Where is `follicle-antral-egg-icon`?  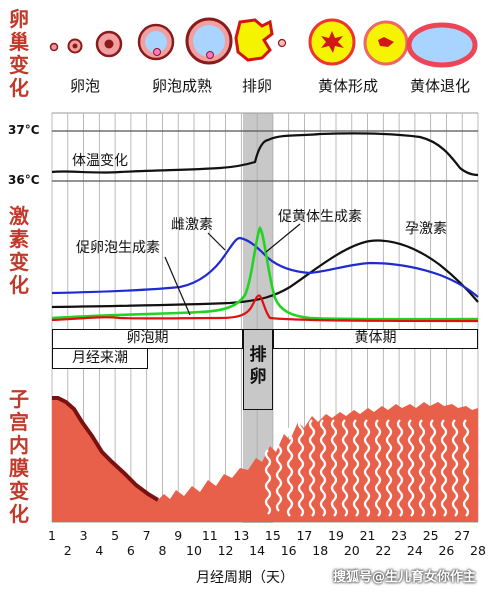 follicle-antral-egg-icon is located at coordinates (157, 52).